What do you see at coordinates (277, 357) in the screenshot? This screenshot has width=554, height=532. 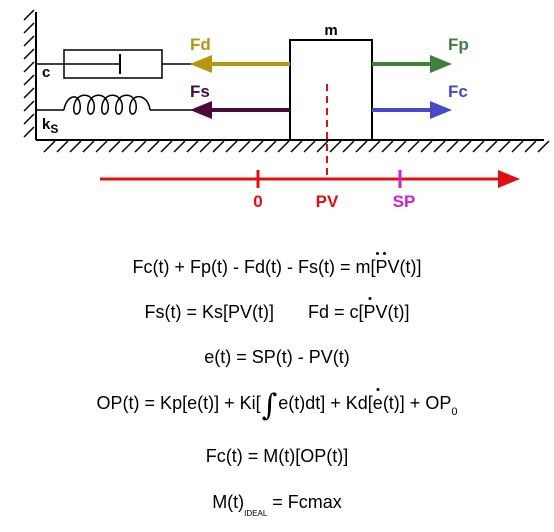 I see `equation-error: e(t) = SP(t) - PV(t)` at bounding box center [277, 357].